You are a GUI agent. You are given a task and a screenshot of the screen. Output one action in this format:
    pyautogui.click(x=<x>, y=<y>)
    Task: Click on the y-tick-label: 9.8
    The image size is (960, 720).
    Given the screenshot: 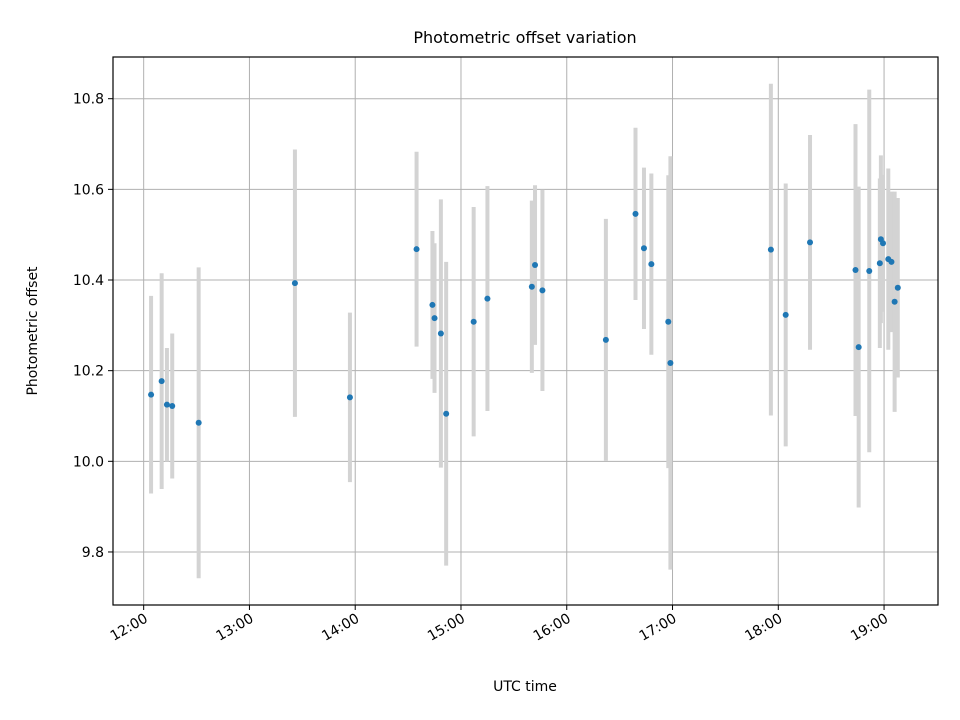 What is the action you would take?
    pyautogui.click(x=93, y=553)
    